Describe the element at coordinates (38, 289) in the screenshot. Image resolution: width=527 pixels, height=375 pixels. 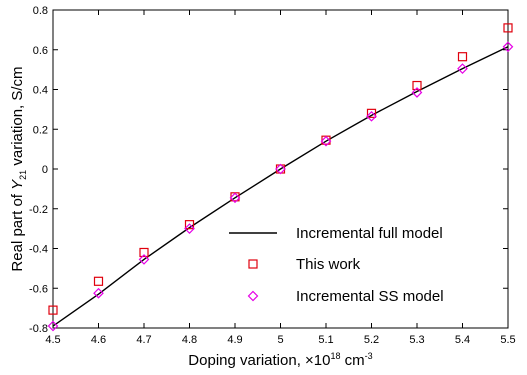
I see `y-tick-label: -0.6` at that location.